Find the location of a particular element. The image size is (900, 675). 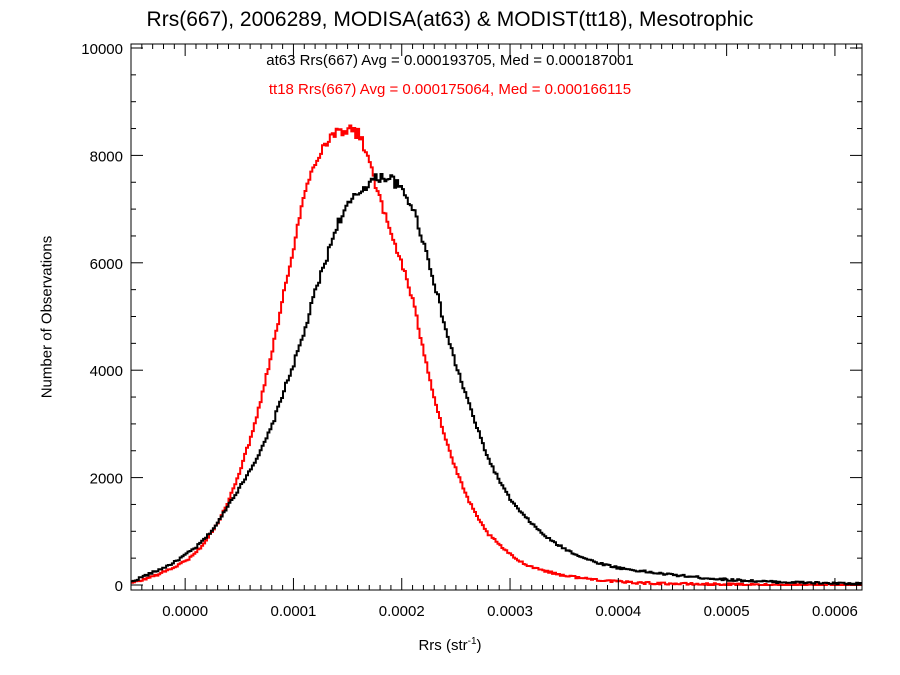

x-tick-label: 0.0002 is located at coordinates (402, 611).